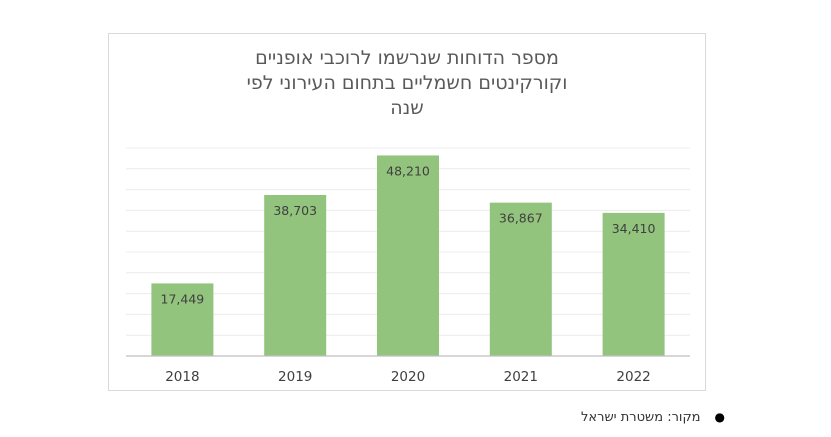 The width and height of the screenshot is (831, 437). I want to click on bar-2022, so click(633, 284).